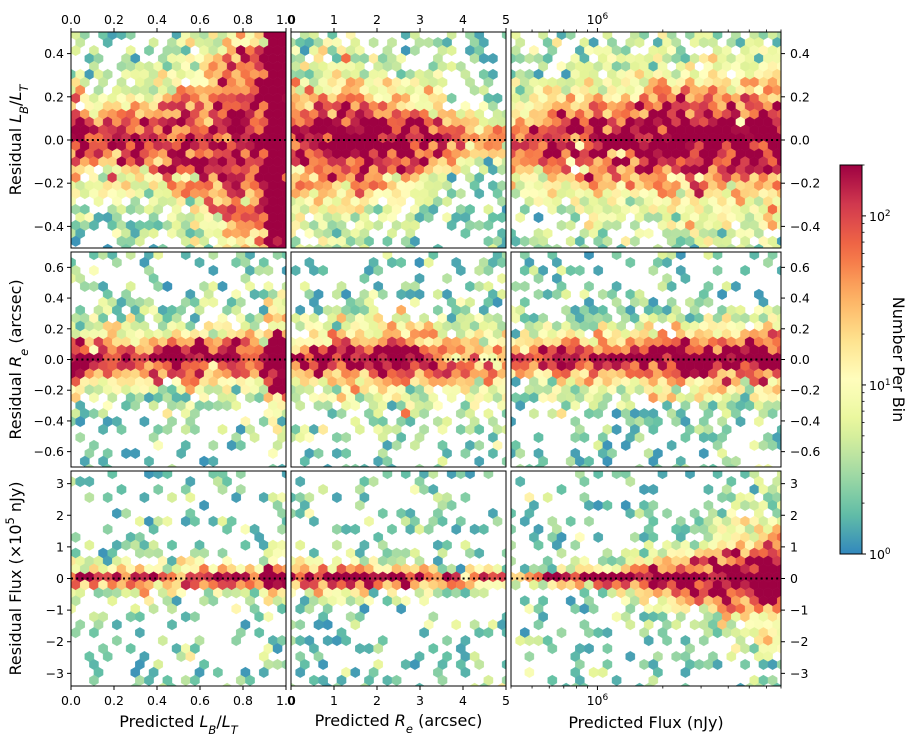 Image resolution: width=911 pixels, height=738 pixels. What do you see at coordinates (243, 700) in the screenshot?
I see `x-tick-label: 0.8` at bounding box center [243, 700].